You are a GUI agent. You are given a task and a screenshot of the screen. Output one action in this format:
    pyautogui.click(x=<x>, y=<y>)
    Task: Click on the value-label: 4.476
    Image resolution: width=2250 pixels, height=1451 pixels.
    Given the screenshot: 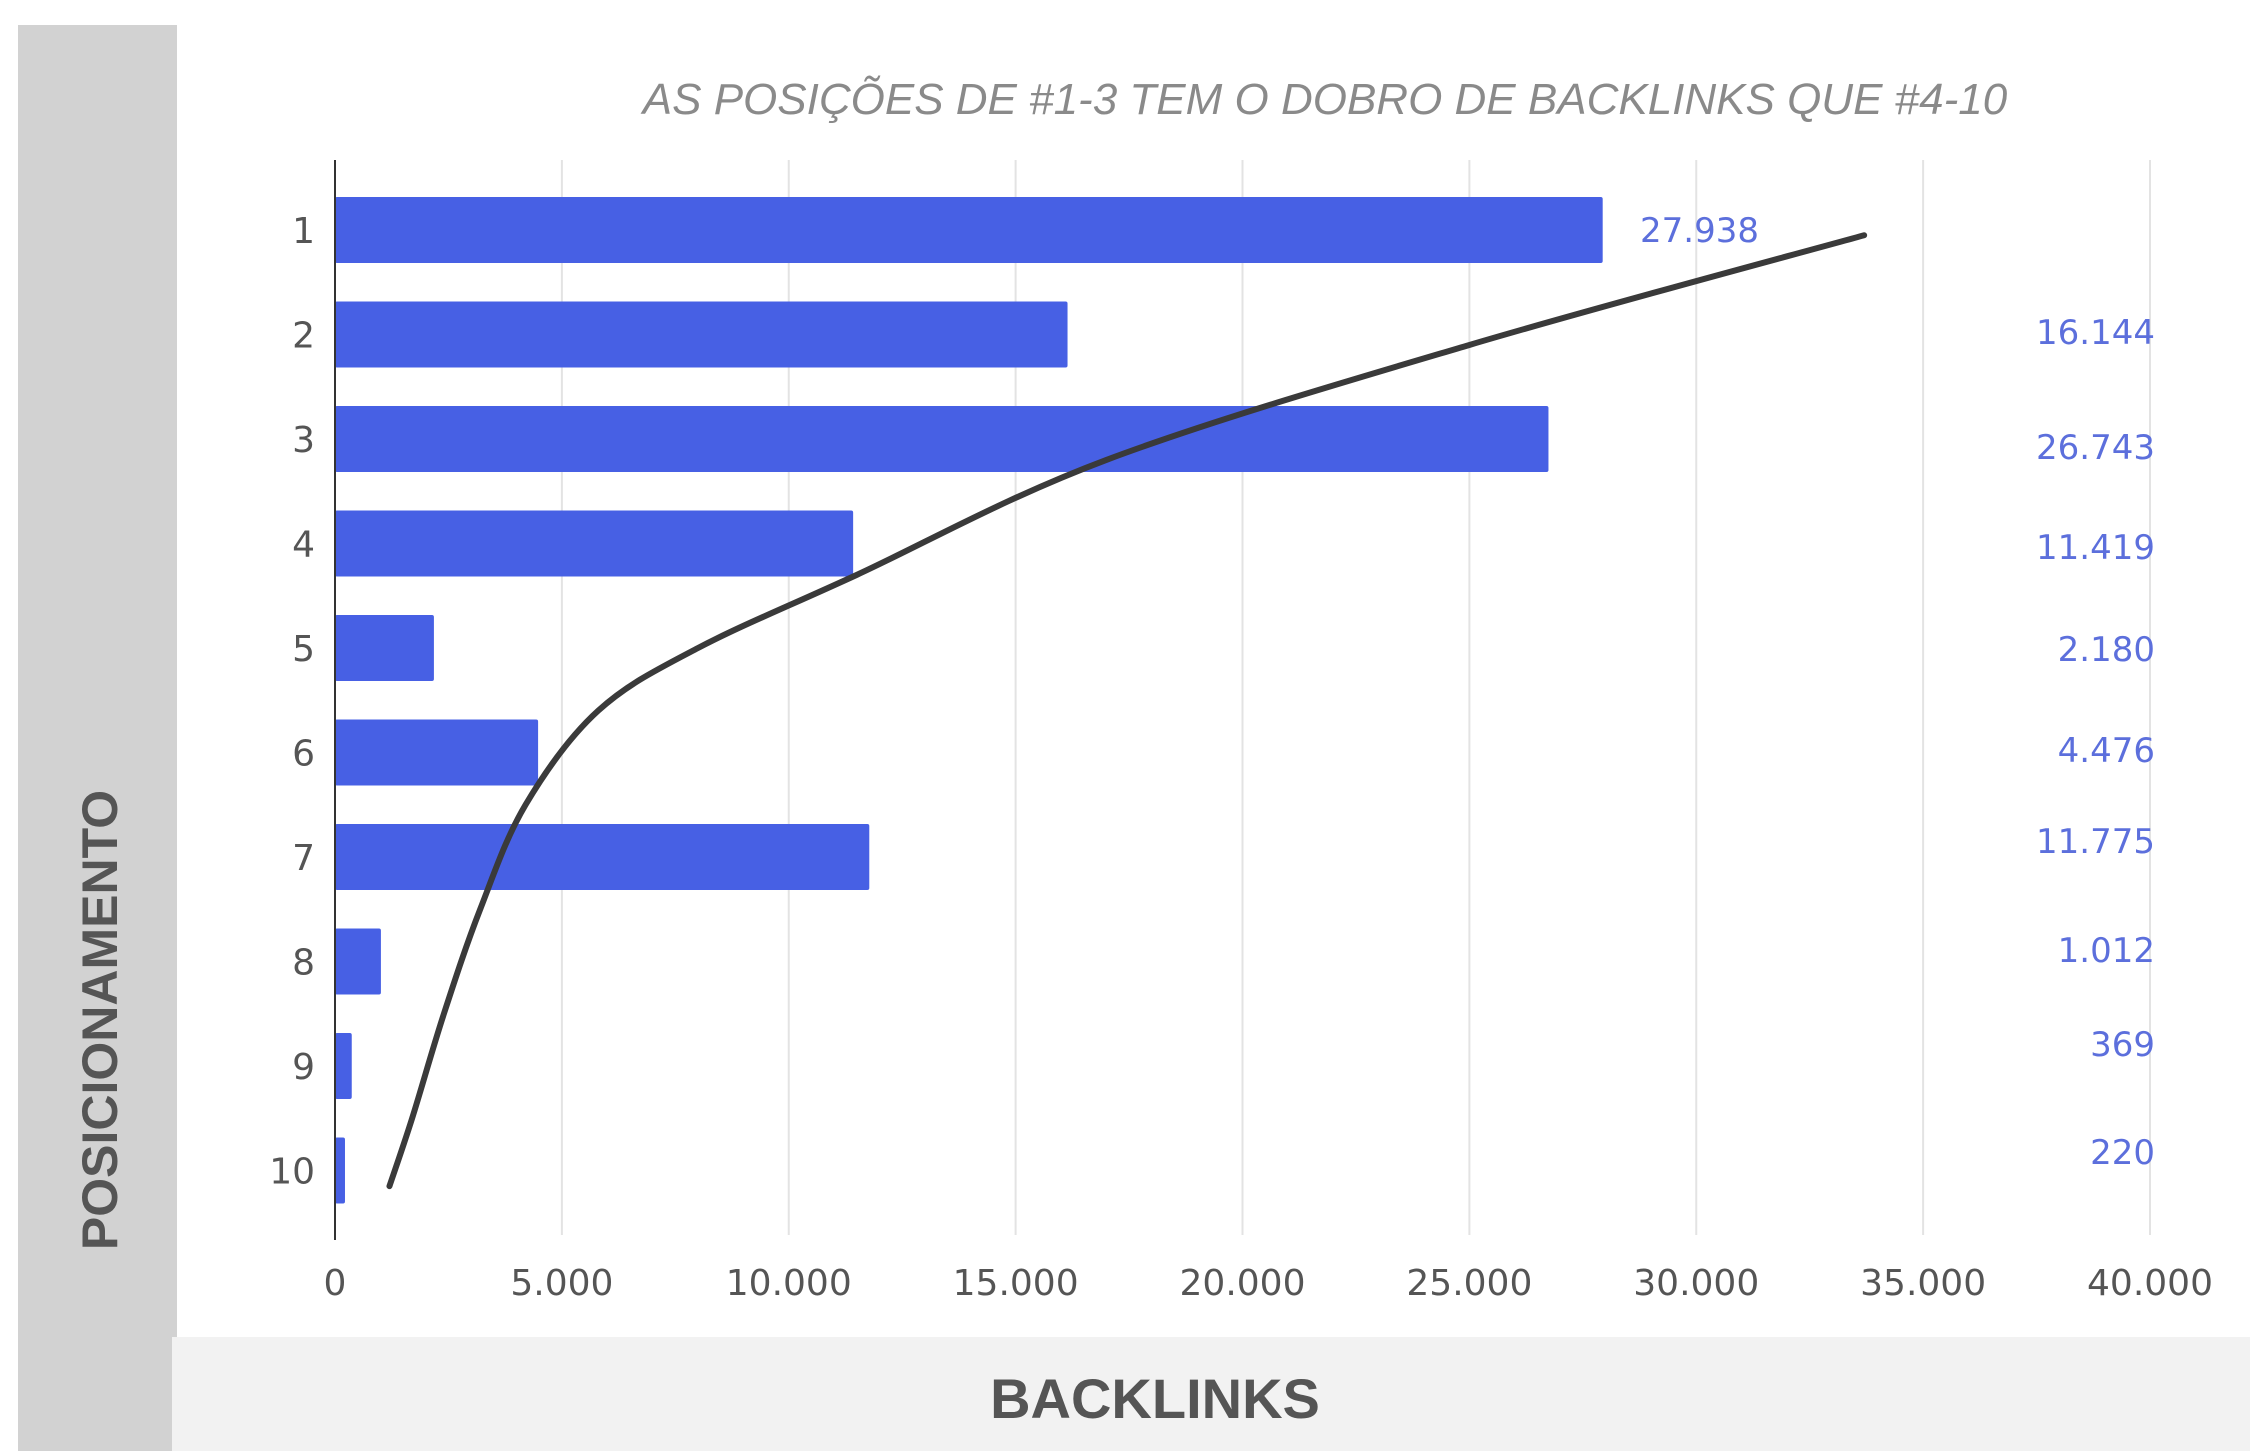 What is the action you would take?
    pyautogui.click(x=2106, y=751)
    